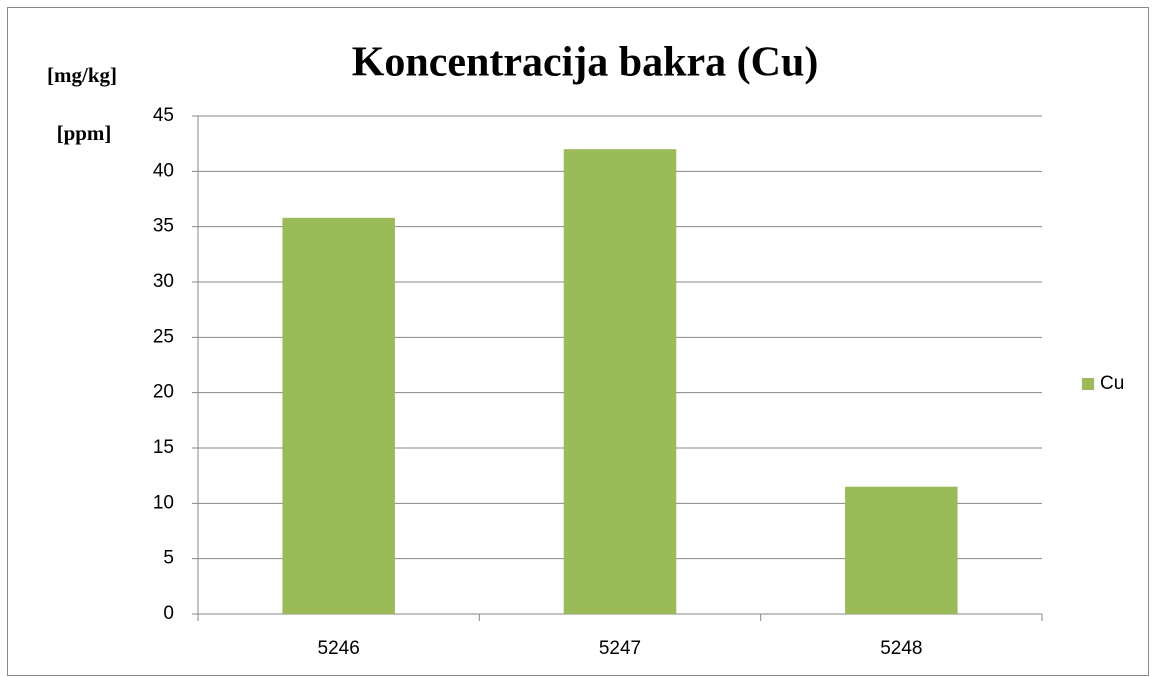 Image resolution: width=1156 pixels, height=677 pixels. I want to click on y-tick-label: 35, so click(163, 226).